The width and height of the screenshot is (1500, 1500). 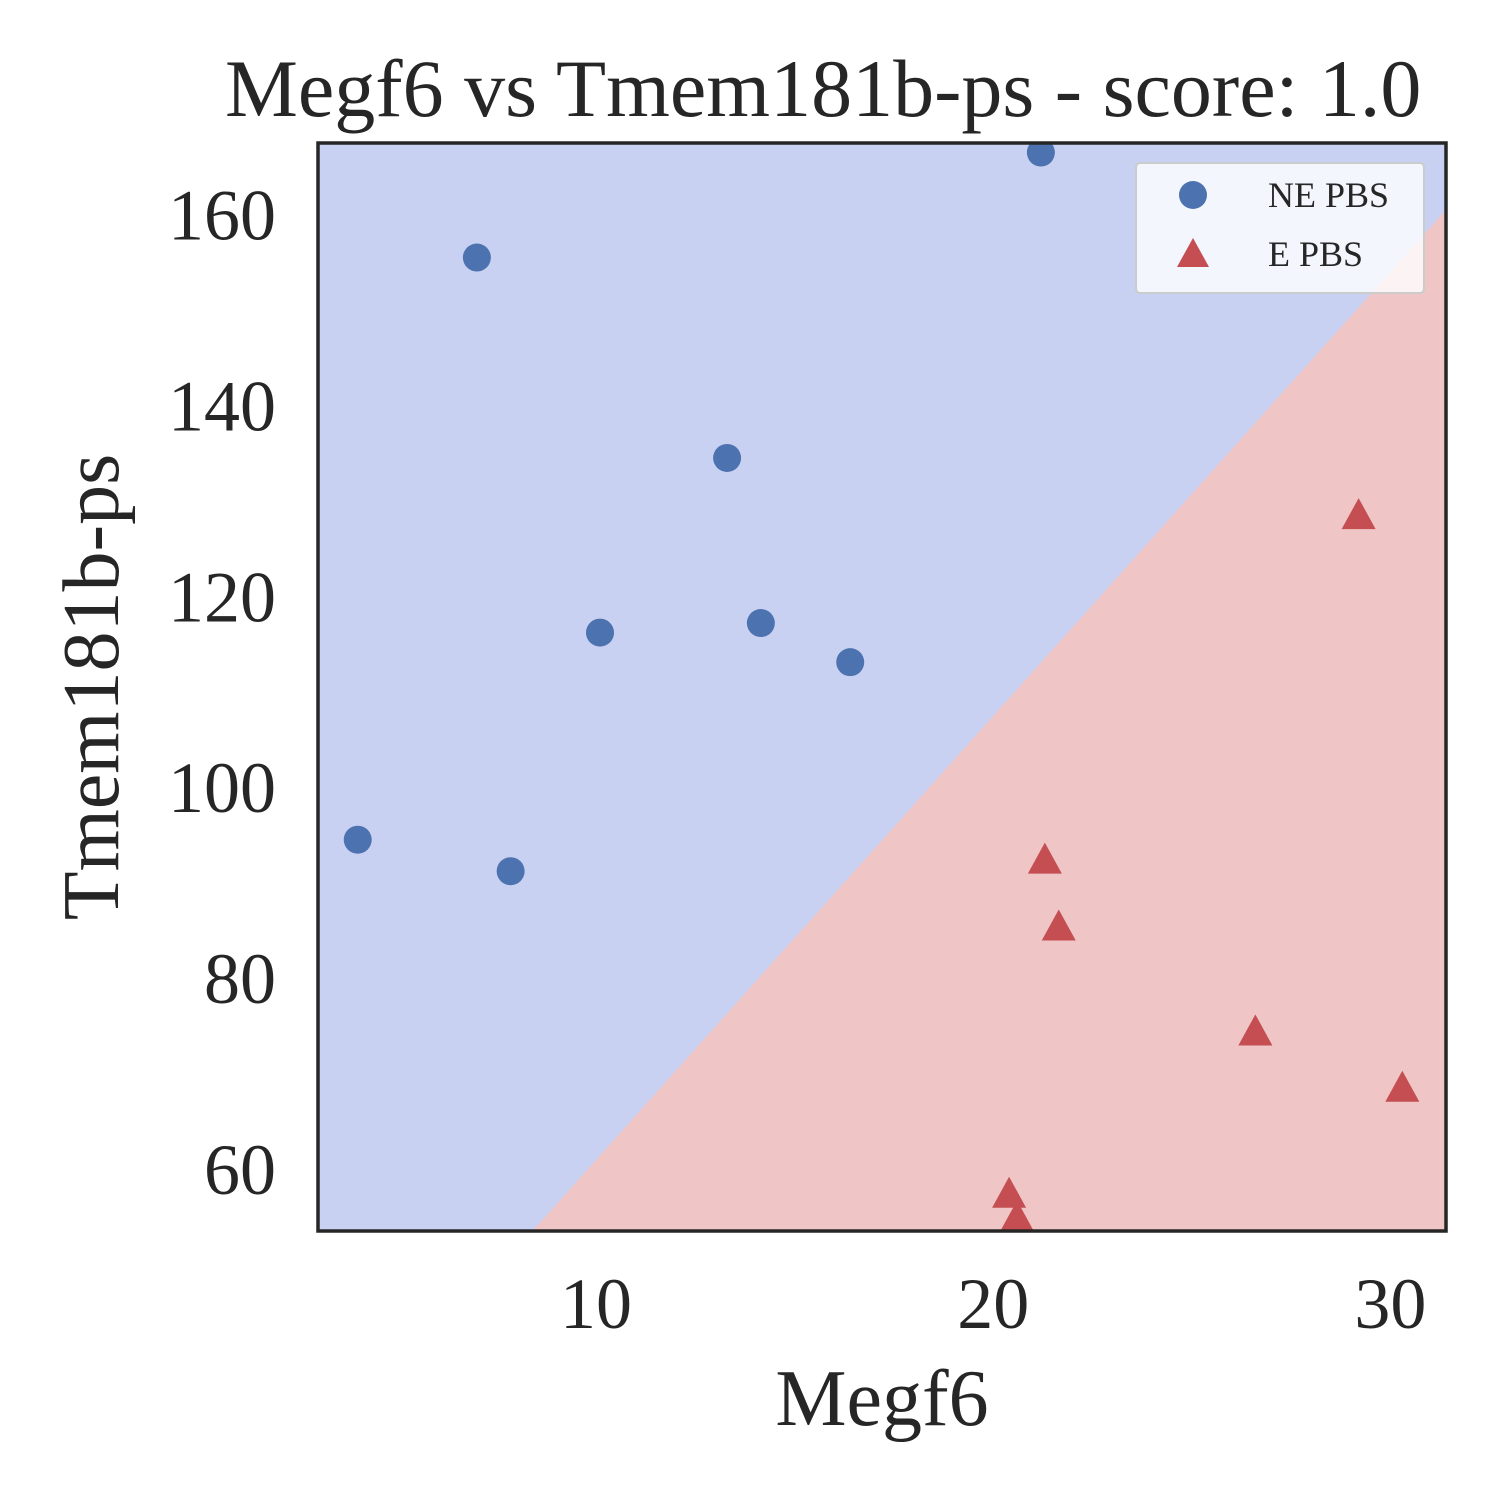 I want to click on y-tick-label: 160, so click(x=222, y=216).